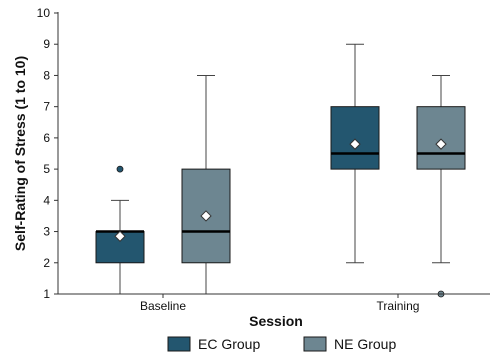 Image resolution: width=496 pixels, height=352 pixels. Describe the element at coordinates (281, 344) in the screenshot. I see `legend: EC Group NE Group` at that location.